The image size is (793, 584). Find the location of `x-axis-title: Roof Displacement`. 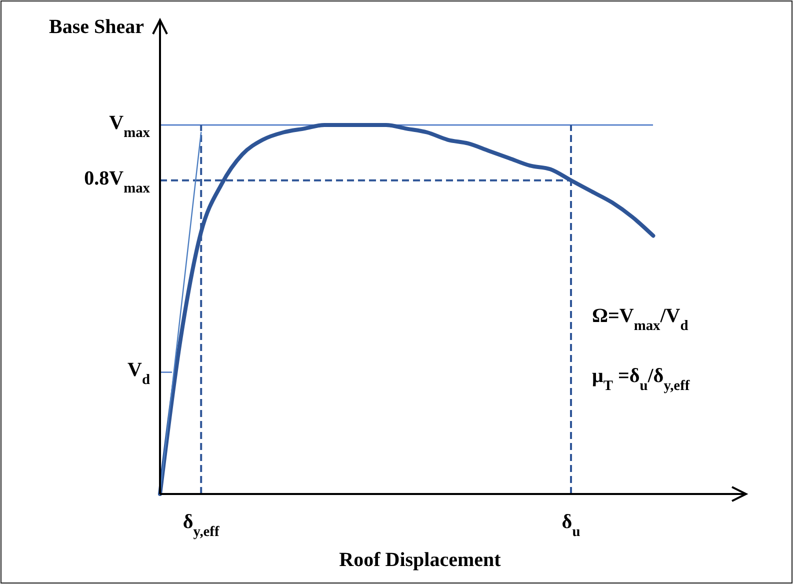

x-axis-title: Roof Displacement is located at coordinates (420, 560).